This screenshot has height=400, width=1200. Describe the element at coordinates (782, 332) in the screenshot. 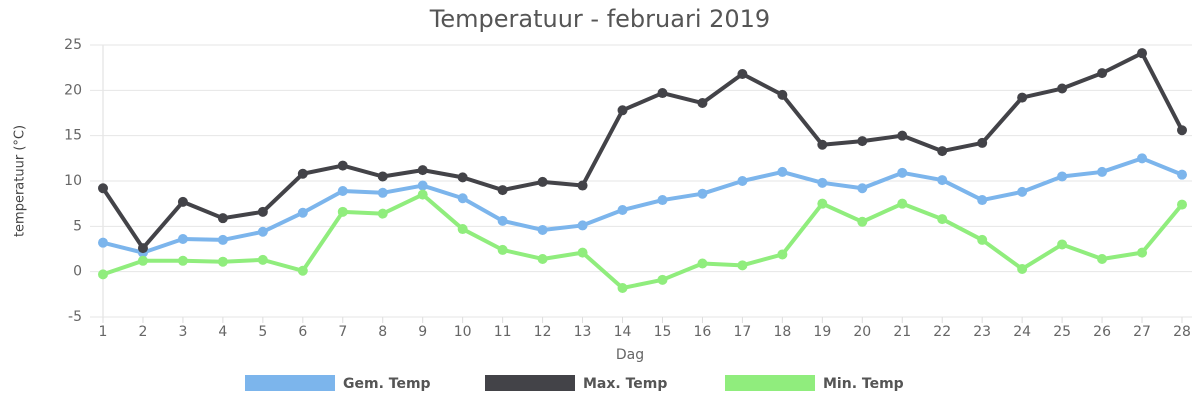

I see `x-tick-label: 18` at that location.